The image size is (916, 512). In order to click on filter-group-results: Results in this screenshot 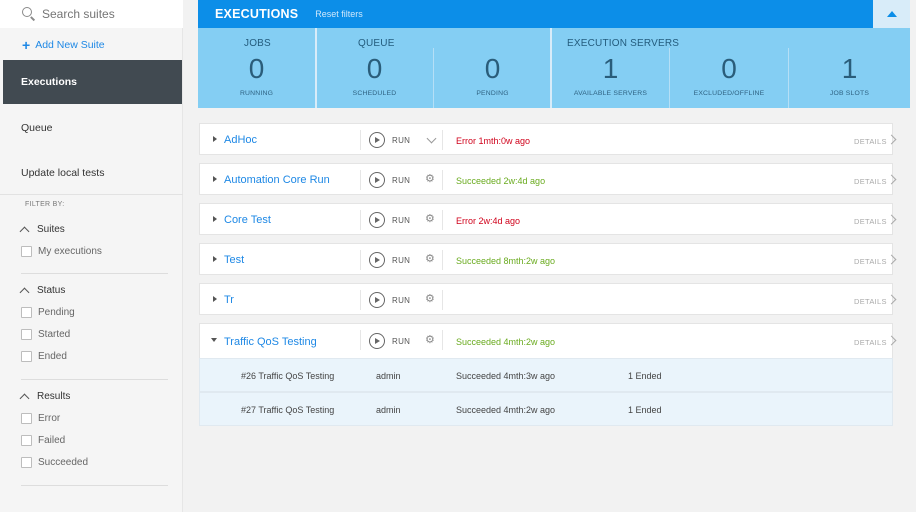, I will do `click(44, 397)`.